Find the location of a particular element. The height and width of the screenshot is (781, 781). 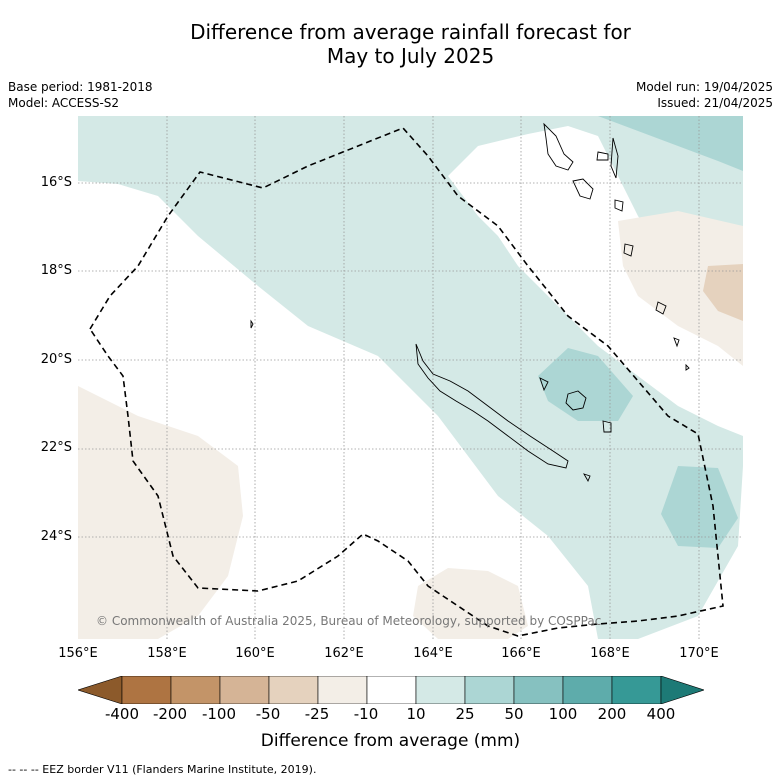

loyalty-island-mare is located at coordinates (607, 426).